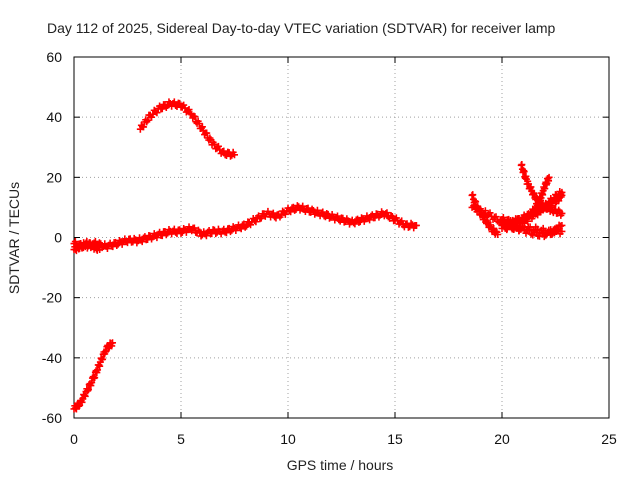 The height and width of the screenshot is (480, 640). I want to click on series-track-d, so click(87, 246).